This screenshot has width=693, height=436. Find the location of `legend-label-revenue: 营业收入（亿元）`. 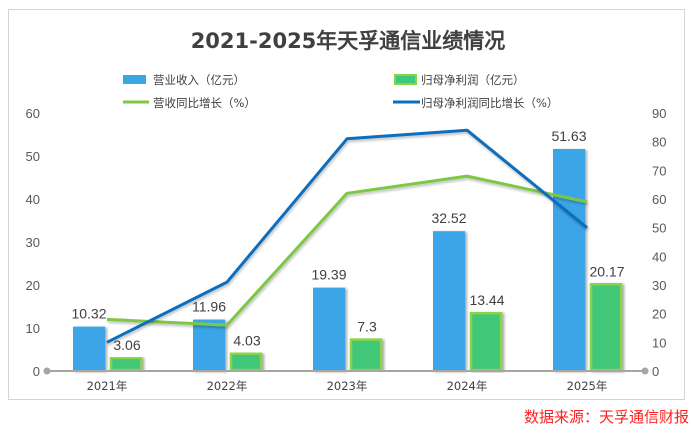

legend-label-revenue: 营业收入（亿元） is located at coordinates (199, 80).